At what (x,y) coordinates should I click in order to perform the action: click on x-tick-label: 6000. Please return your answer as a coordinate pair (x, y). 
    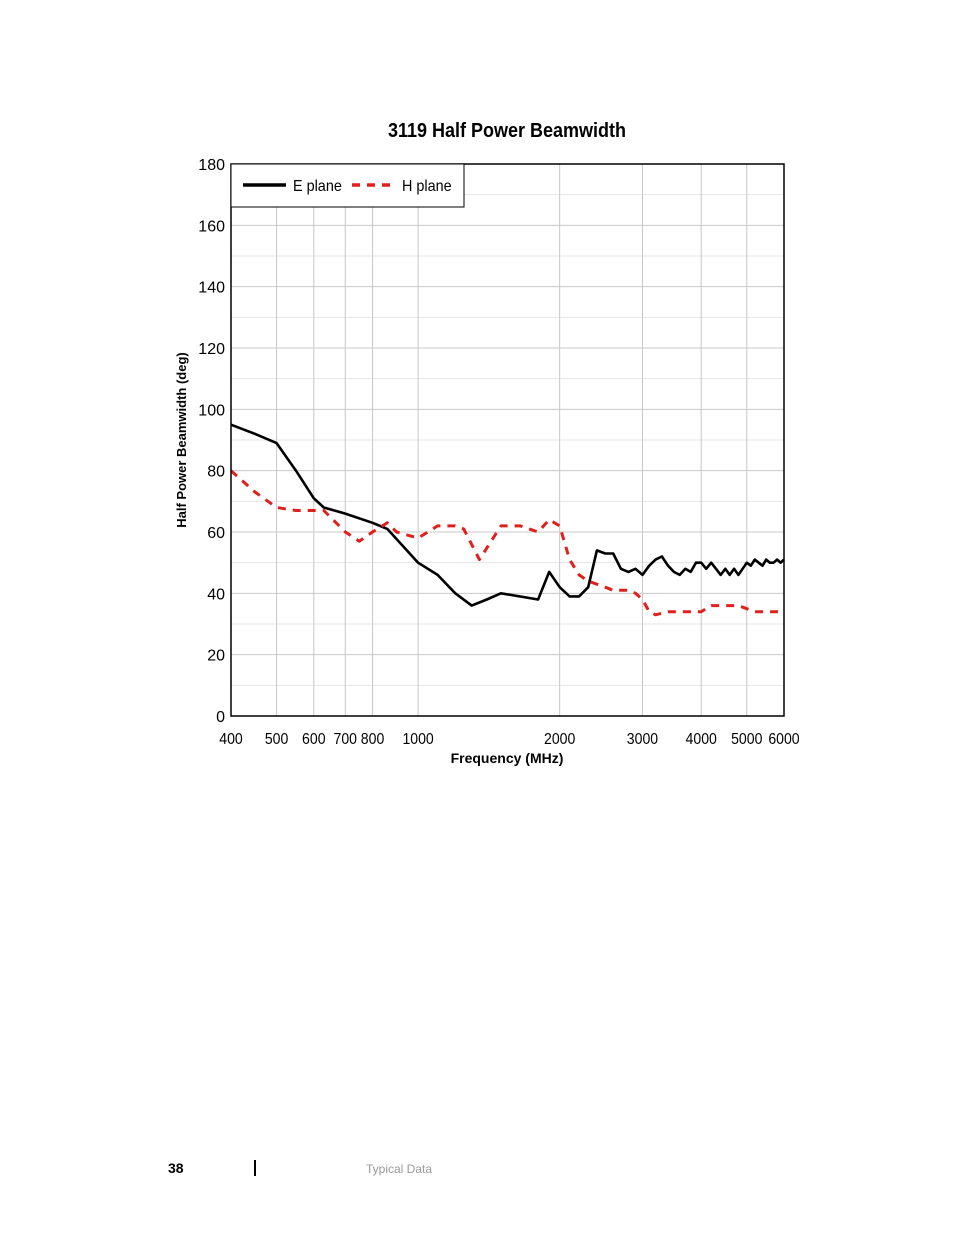
    Looking at the image, I should click on (783, 739).